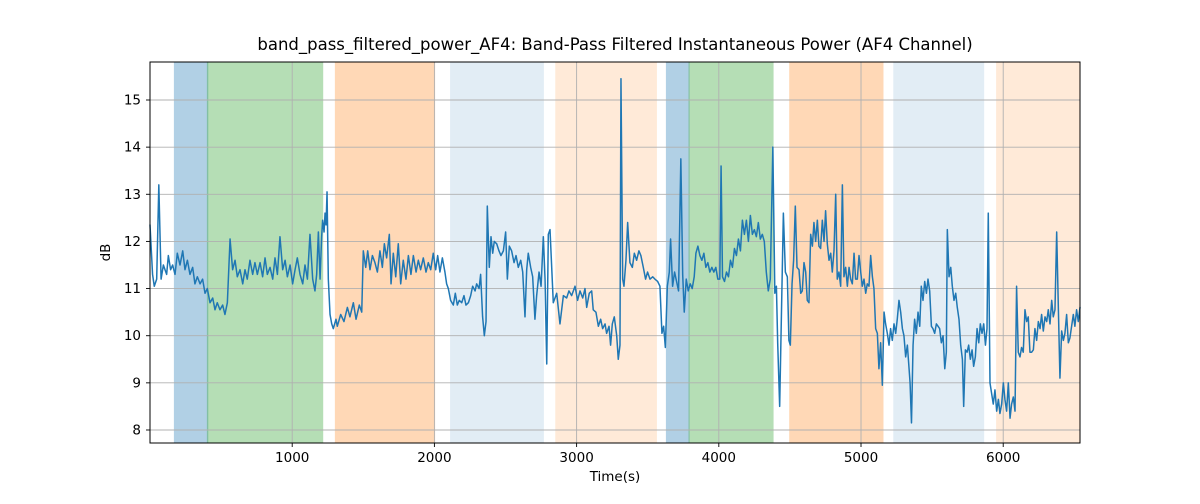  What do you see at coordinates (292, 458) in the screenshot?
I see `x-tick-label-1000: 1000` at bounding box center [292, 458].